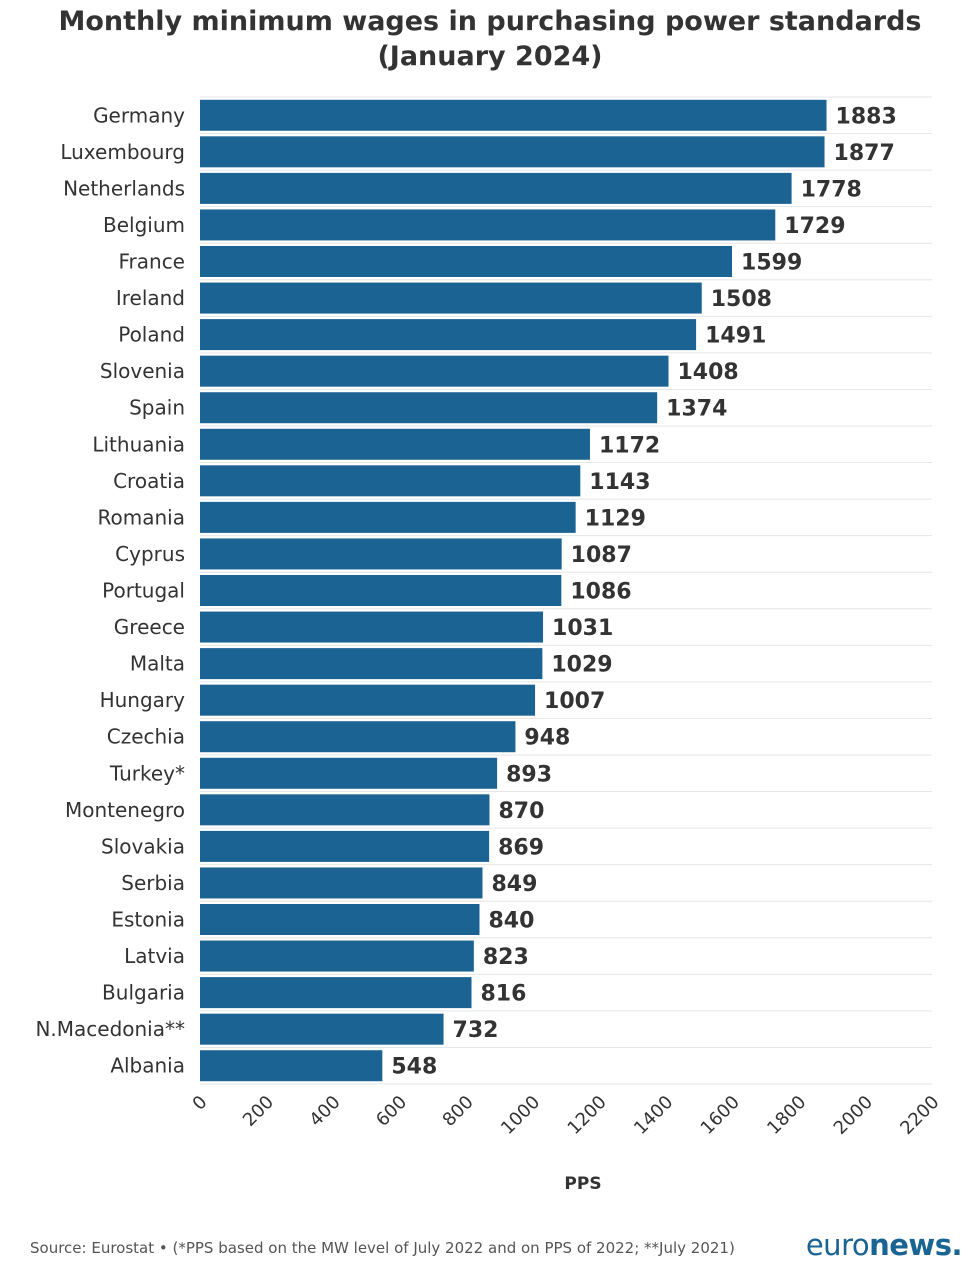 Image resolution: width=980 pixels, height=1283 pixels. What do you see at coordinates (122, 152) in the screenshot?
I see `category-label: Luxembourg` at bounding box center [122, 152].